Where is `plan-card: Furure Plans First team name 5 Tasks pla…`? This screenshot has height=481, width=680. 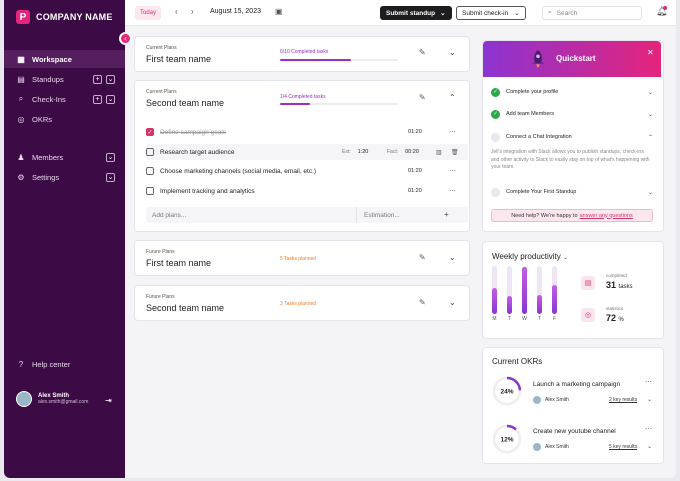 plan-card: Furure Plans First team name 5 Tasks pla… is located at coordinates (302, 258).